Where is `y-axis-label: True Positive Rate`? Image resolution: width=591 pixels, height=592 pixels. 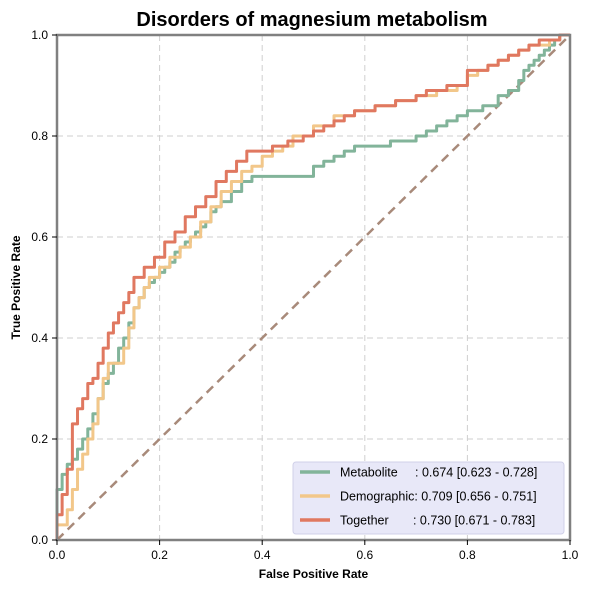 y-axis-label: True Positive Rate is located at coordinates (16, 287).